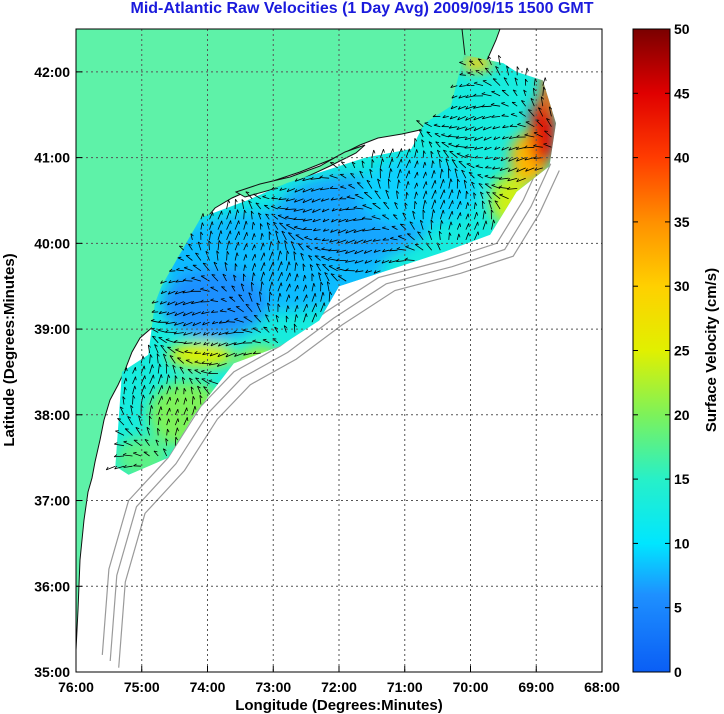  I want to click on x-tick-label: 74:00, so click(208, 687).